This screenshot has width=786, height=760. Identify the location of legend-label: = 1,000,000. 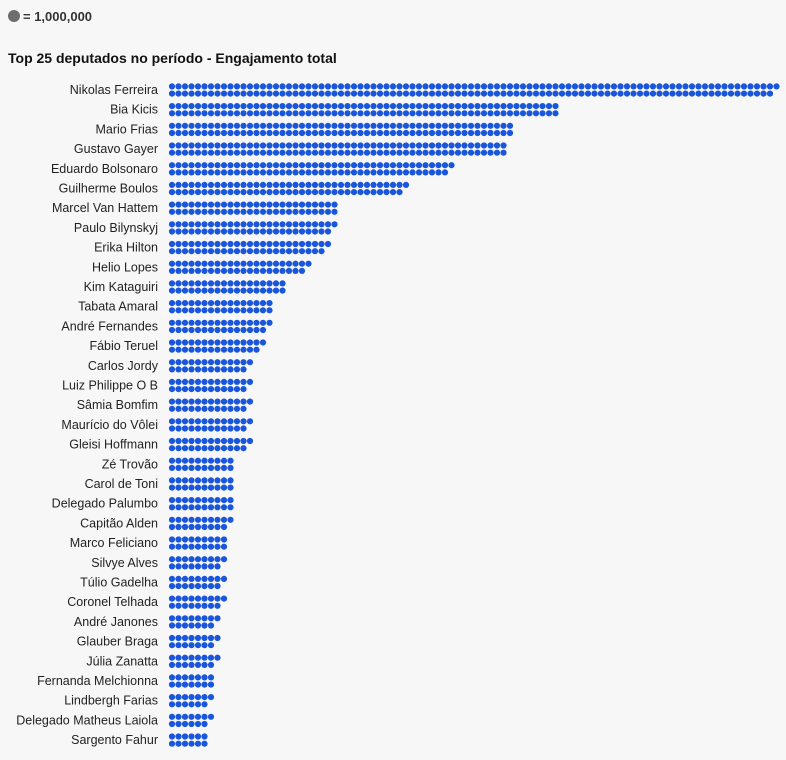
(58, 16).